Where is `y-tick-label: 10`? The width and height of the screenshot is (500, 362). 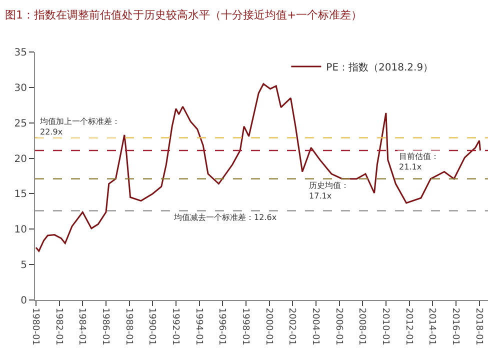
y-tick-label: 10 is located at coordinates (20, 230).